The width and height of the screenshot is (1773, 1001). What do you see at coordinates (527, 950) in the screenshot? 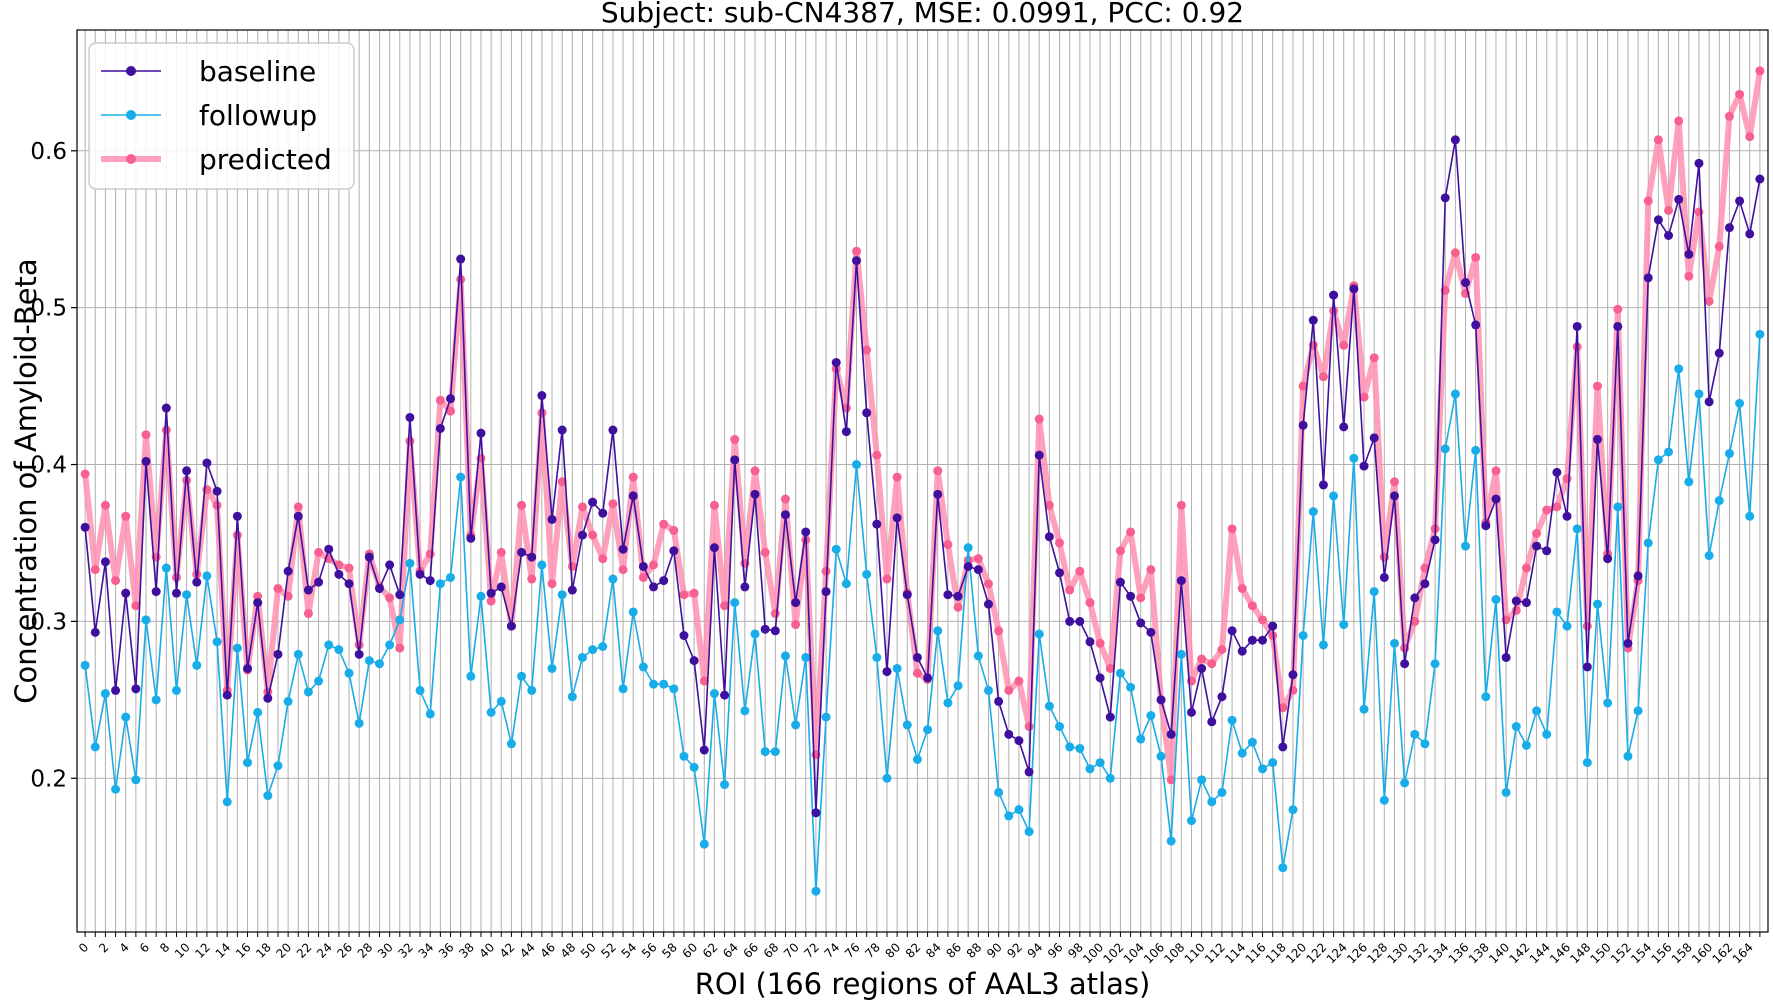
I see `x-tick-label: 44` at bounding box center [527, 950].